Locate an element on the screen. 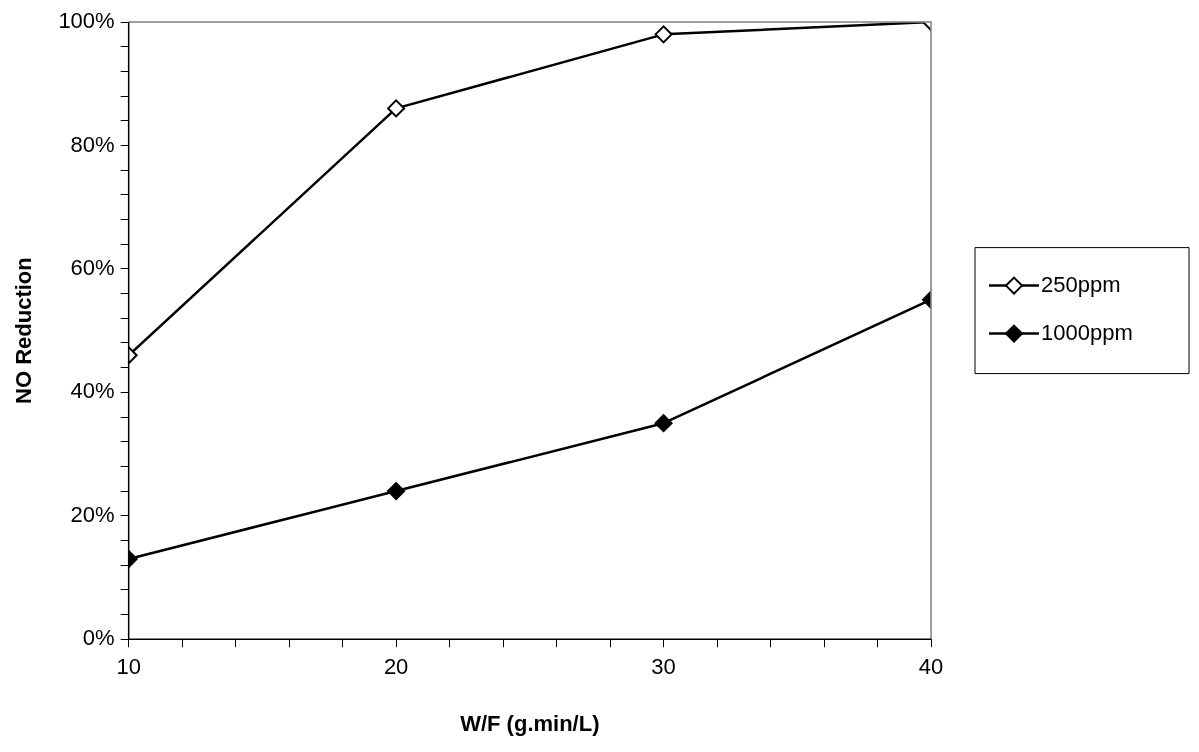 This screenshot has width=1199, height=752. y-tick-label: 0% is located at coordinates (98, 638).